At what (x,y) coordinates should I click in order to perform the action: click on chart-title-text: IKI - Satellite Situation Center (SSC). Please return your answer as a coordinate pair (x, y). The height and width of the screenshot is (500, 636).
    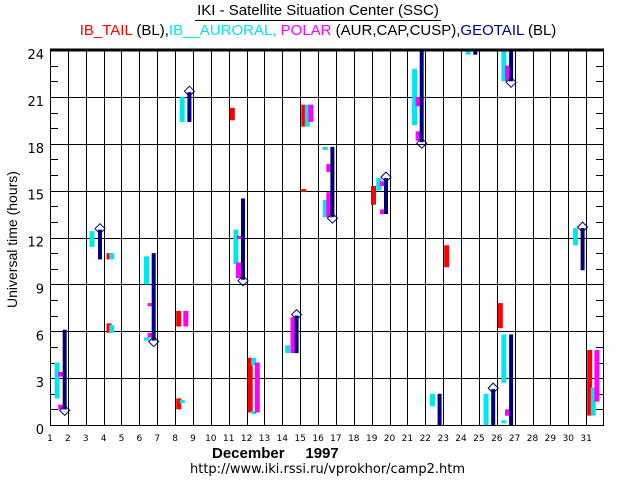
    Looking at the image, I should click on (318, 11).